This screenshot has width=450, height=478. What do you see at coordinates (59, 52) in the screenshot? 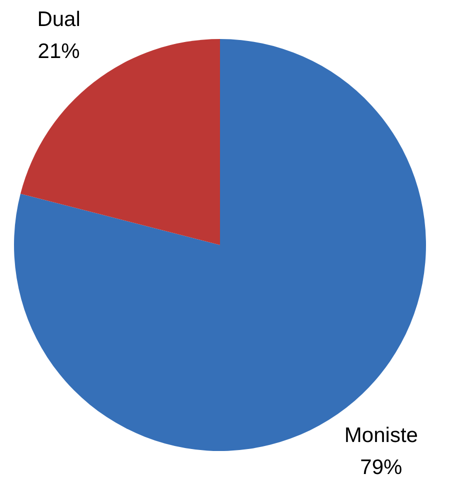
I see `data-label: 21%` at bounding box center [59, 52].